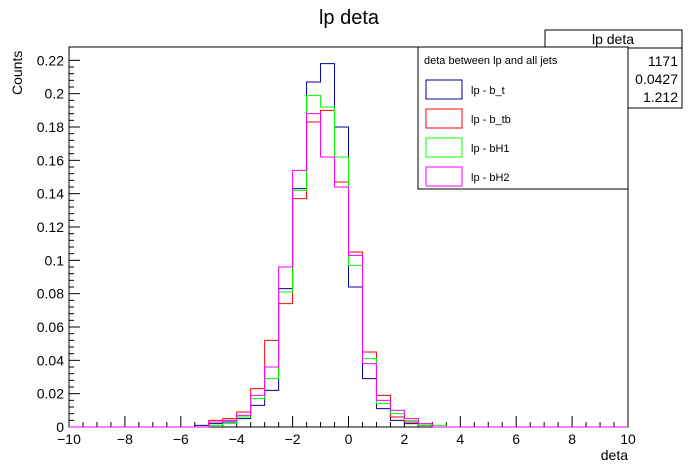 The height and width of the screenshot is (474, 698). I want to click on y-tick-label: 0.2, so click(55, 94).